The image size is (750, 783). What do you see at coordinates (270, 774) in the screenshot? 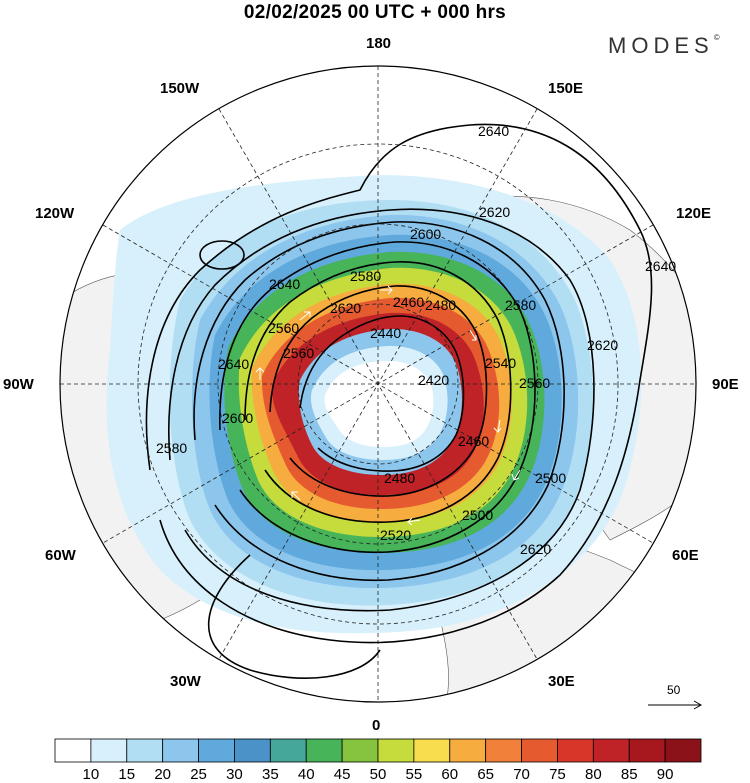
I see `colorbar-tick-label: 35` at bounding box center [270, 774].